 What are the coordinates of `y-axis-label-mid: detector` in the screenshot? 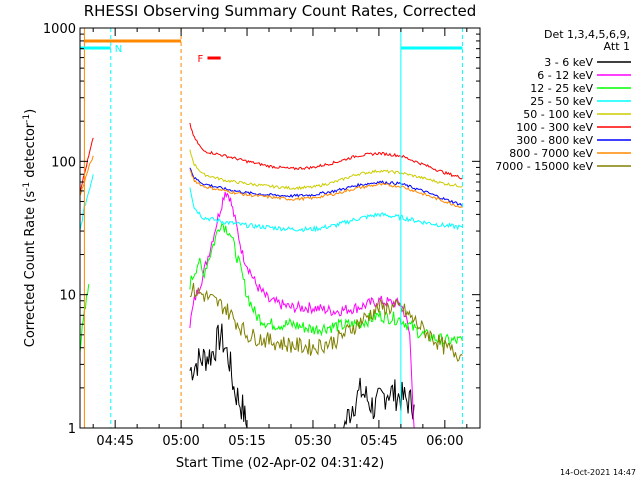 It's located at (30, 152).